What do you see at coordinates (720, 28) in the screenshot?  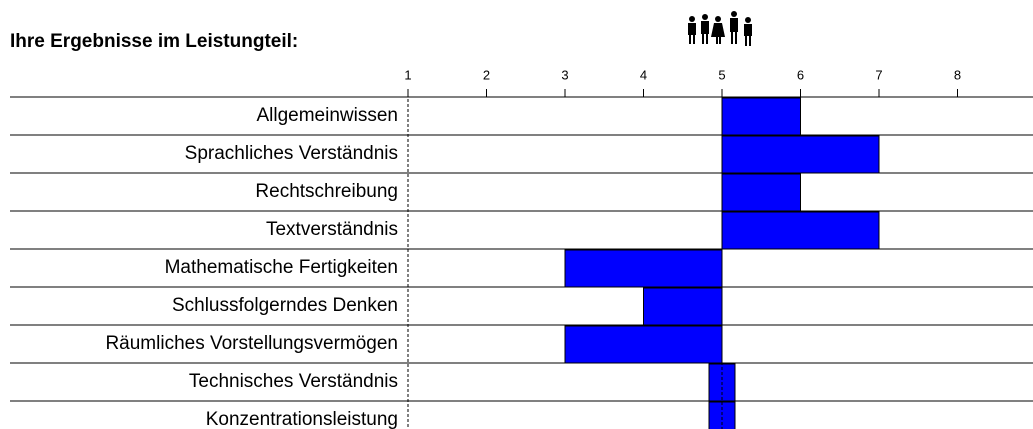 I see `people-icon` at bounding box center [720, 28].